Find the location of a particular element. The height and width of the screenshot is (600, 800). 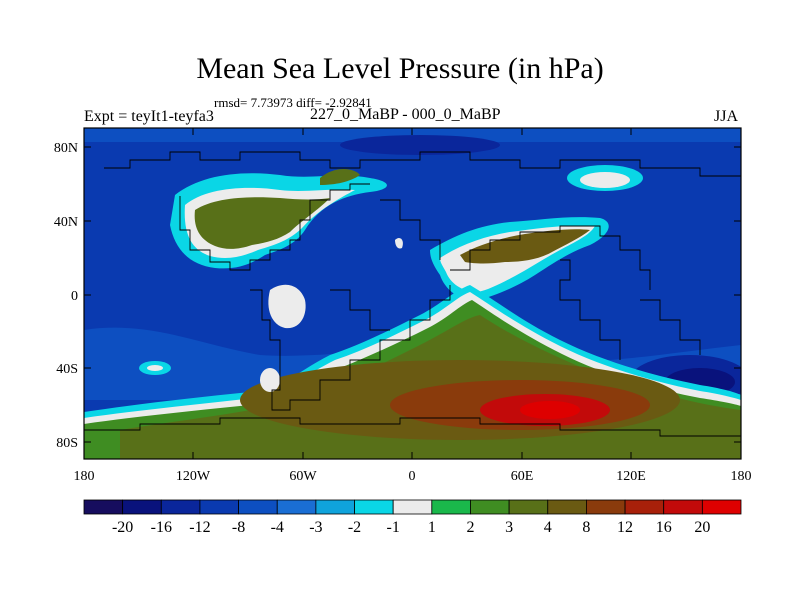

lon-labels: 180 120W 60W 0 60E 120E 180 is located at coordinates (413, 476).